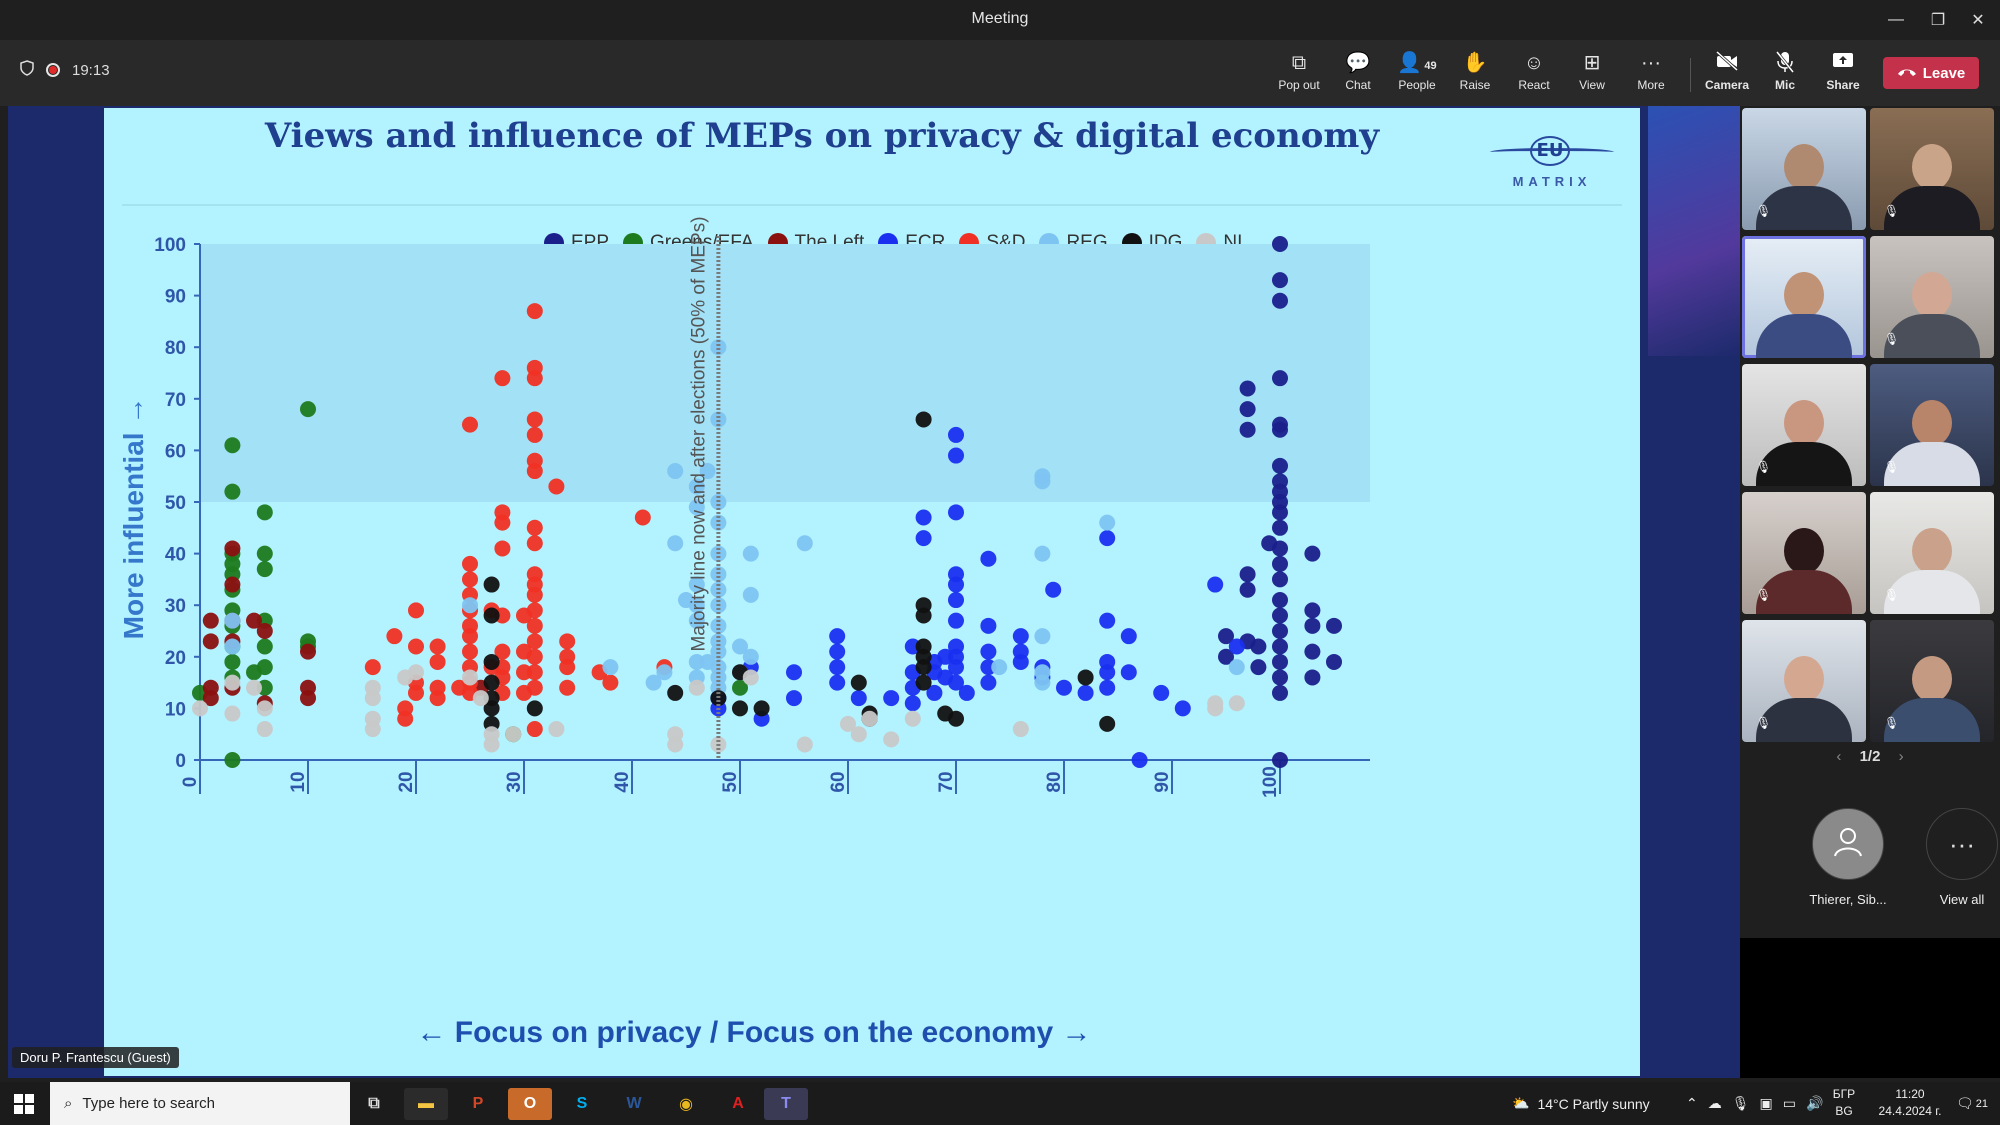 The width and height of the screenshot is (2000, 1125). What do you see at coordinates (738, 1103) in the screenshot?
I see `acrobat-icon: A` at bounding box center [738, 1103].